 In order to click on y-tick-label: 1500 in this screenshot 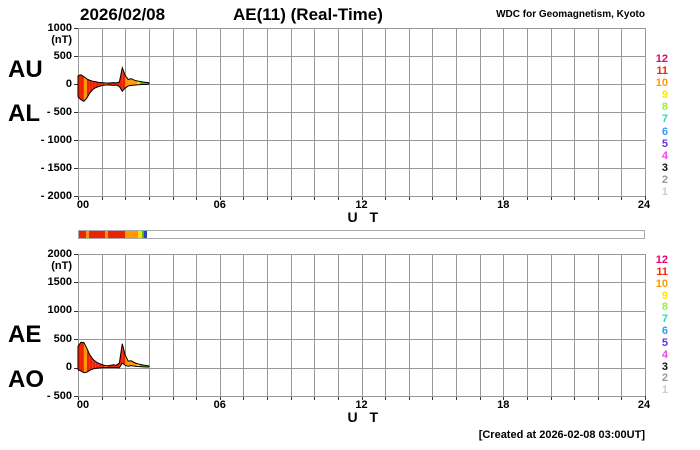, I will do `click(59, 281)`.